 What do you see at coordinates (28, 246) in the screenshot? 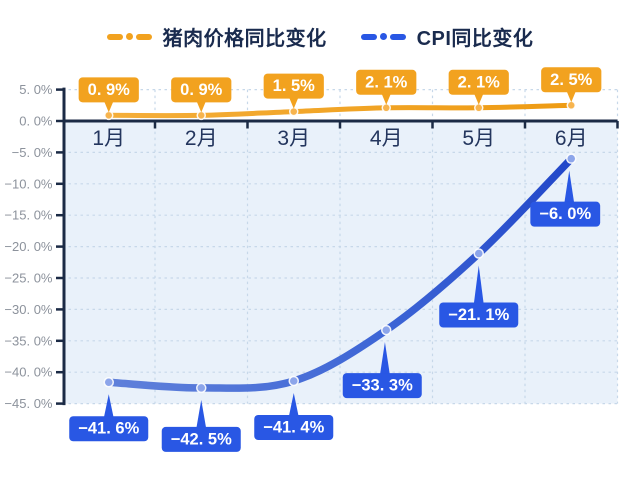
I see `y-axis-label: −20. 0%` at bounding box center [28, 246].